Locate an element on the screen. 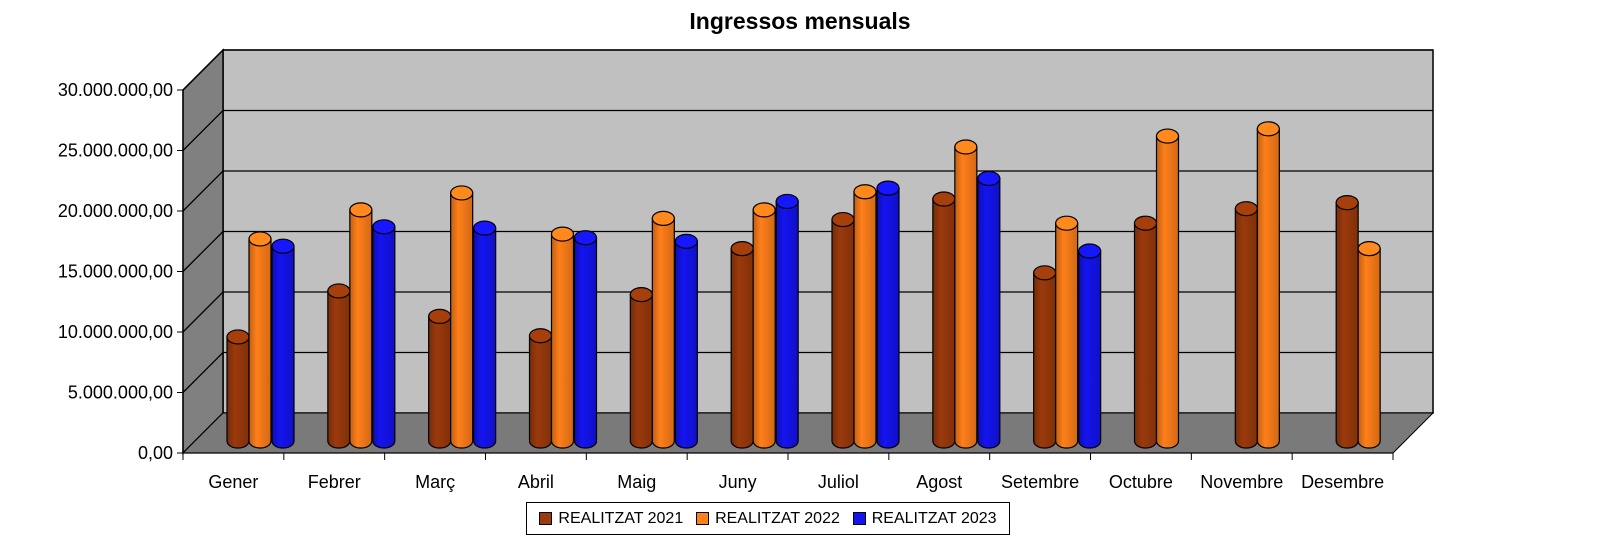 Image resolution: width=1600 pixels, height=544 pixels. y-tick-label: 20.000.000,00 is located at coordinates (115, 211).